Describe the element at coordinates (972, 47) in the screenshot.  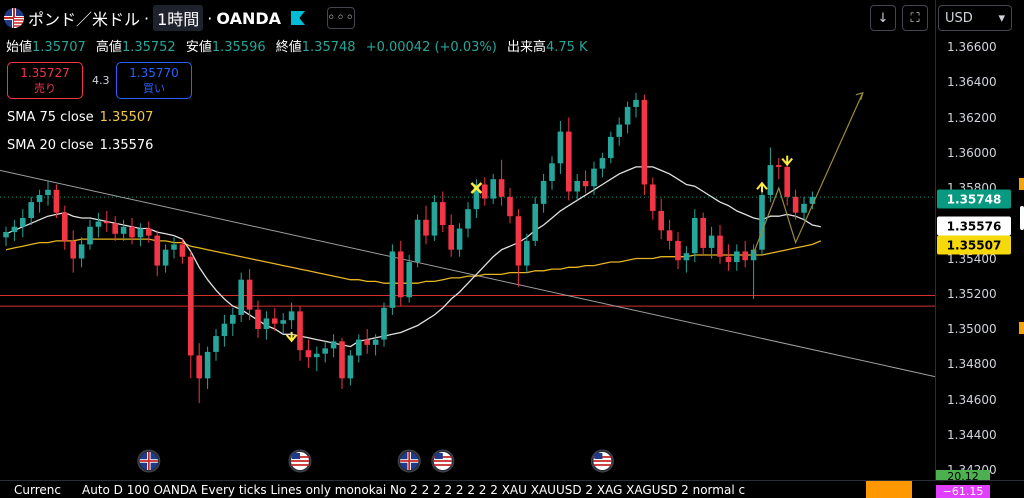
I see `price-tick-label: 1.36600` at that location.